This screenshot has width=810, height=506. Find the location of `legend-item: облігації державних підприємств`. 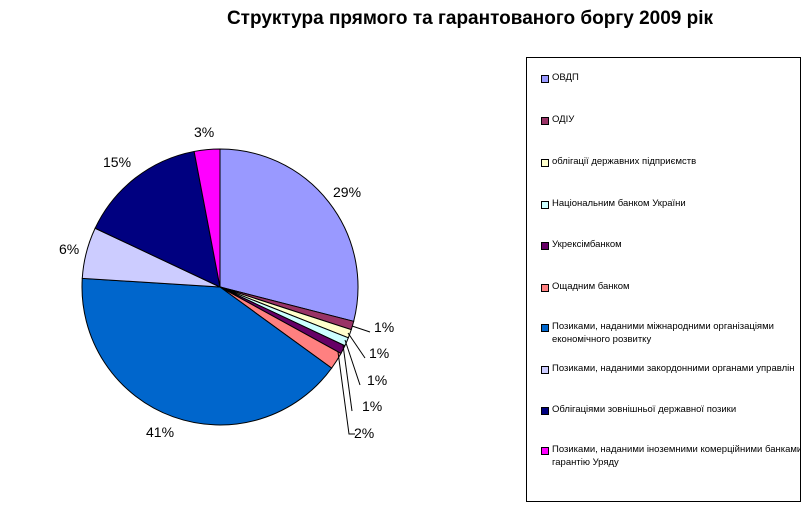

legend-item: облігації державних підприємств is located at coordinates (670, 162).